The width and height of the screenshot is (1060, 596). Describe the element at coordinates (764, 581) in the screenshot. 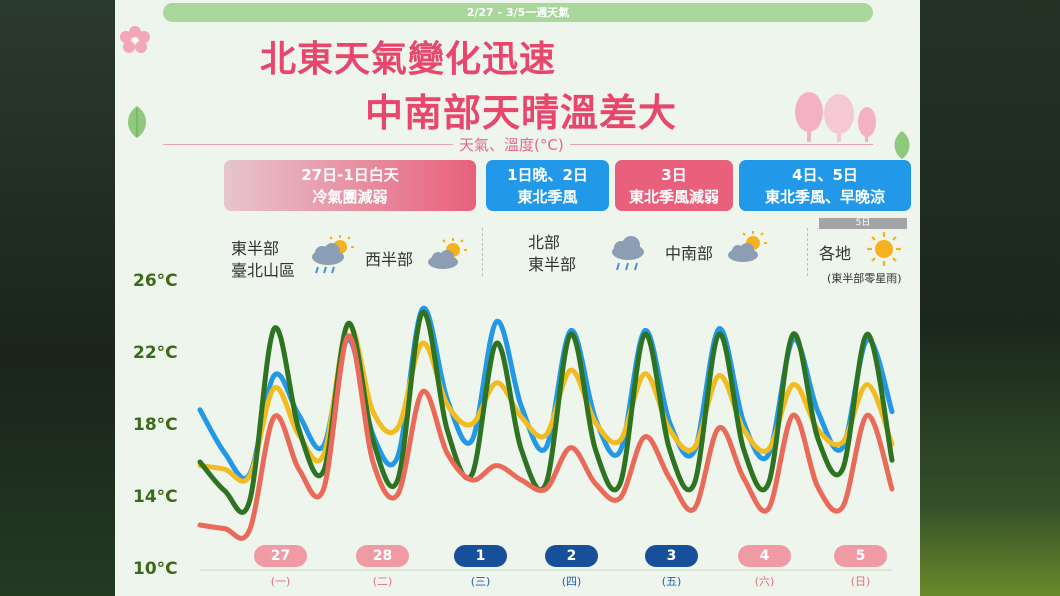

I see `weekday-label: (六)` at that location.